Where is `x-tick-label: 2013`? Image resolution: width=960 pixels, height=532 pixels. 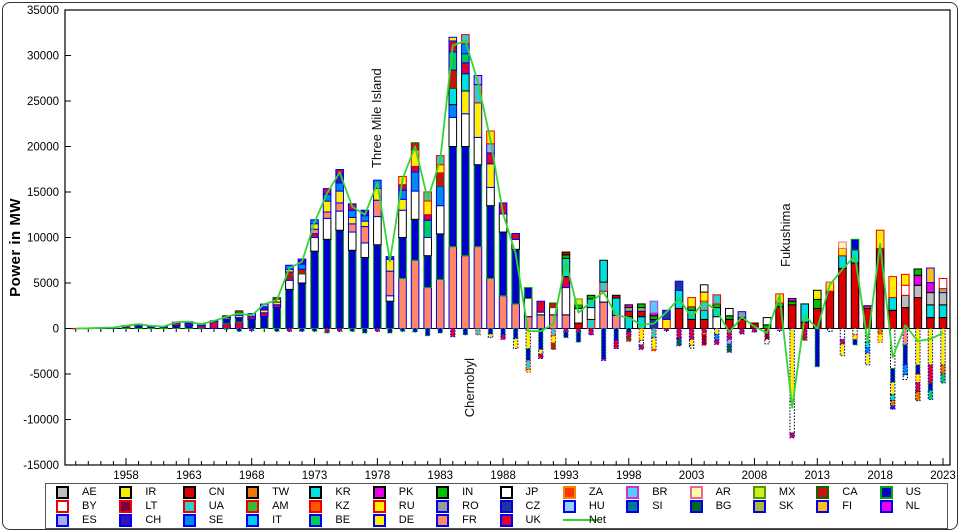
x-tick-label: 2013 is located at coordinates (817, 476).